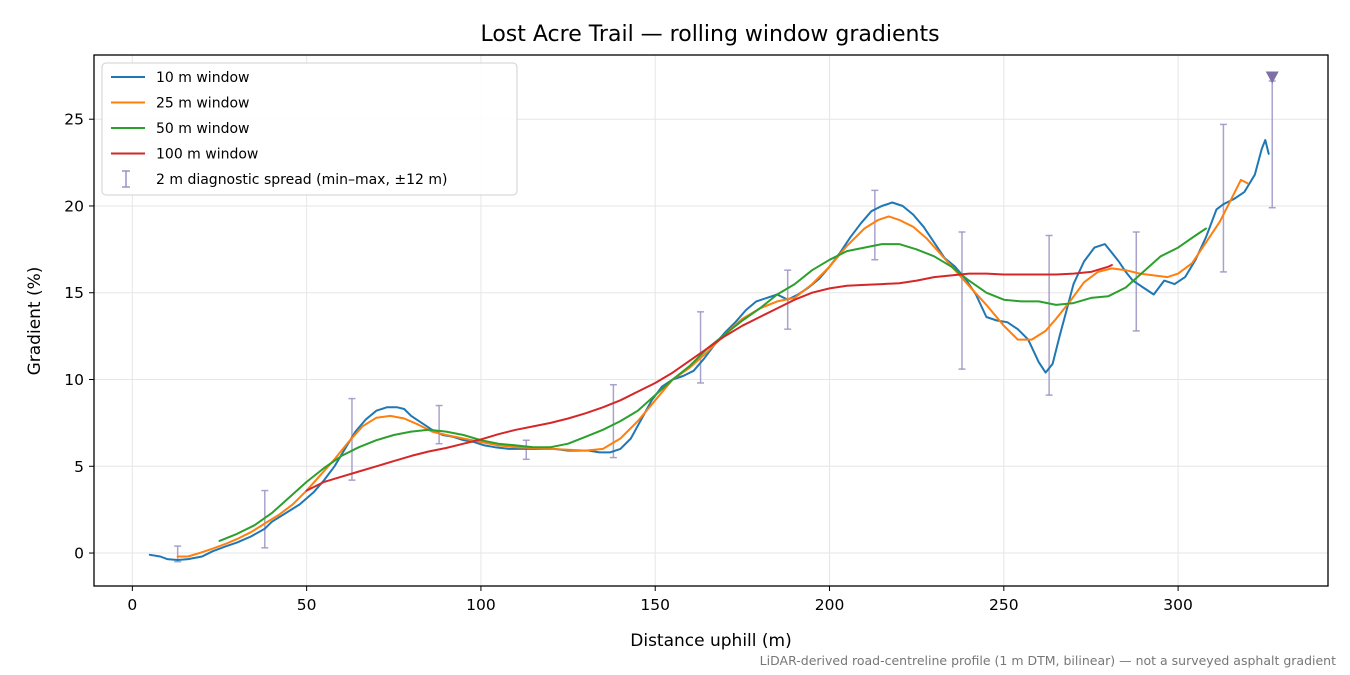 The image size is (1350, 675). What do you see at coordinates (481, 605) in the screenshot?
I see `x-tick-label: 100` at bounding box center [481, 605].